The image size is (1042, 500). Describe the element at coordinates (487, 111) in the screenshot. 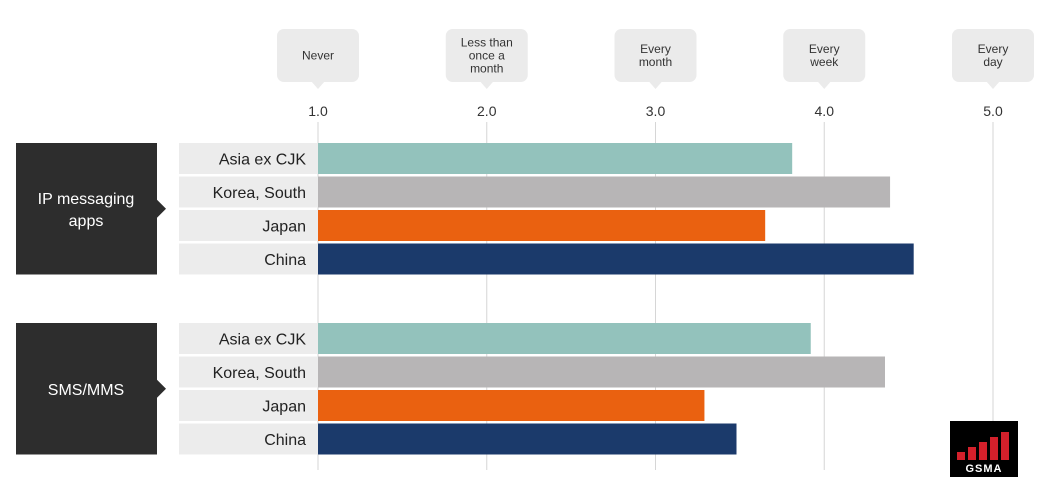

I see `x-tick-label: 2.0` at that location.